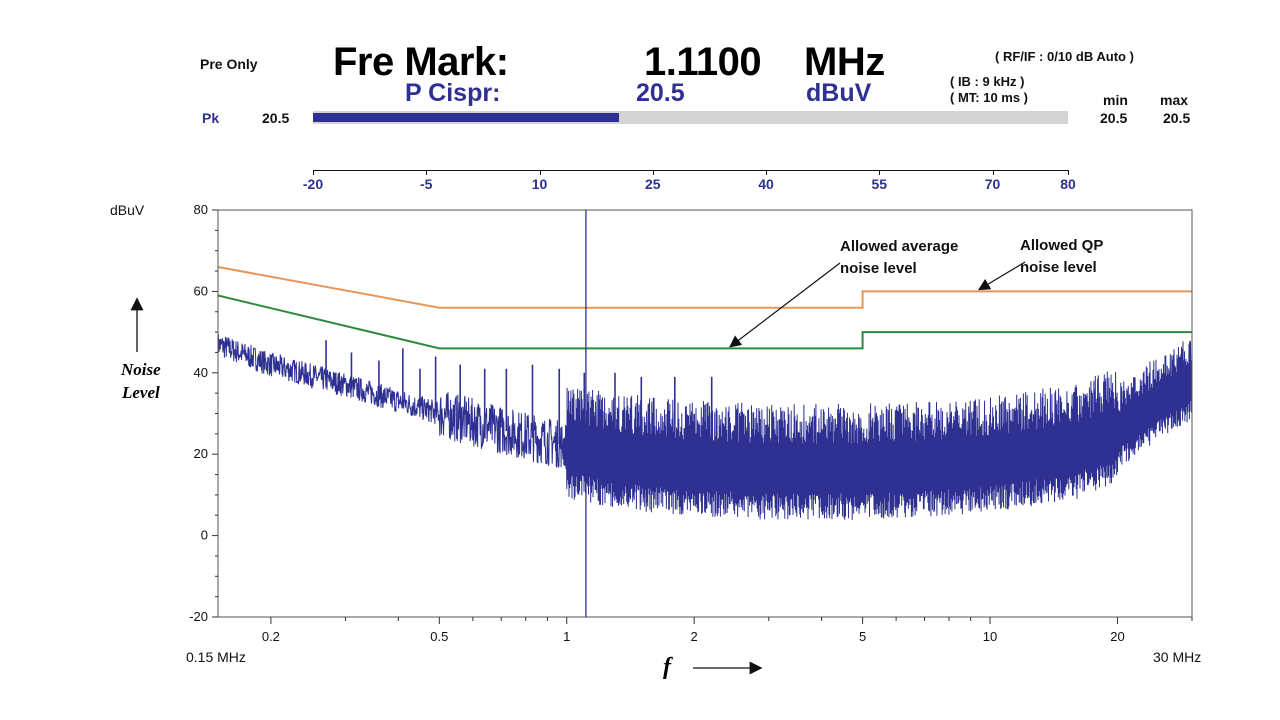 This screenshot has width=1280, height=720. What do you see at coordinates (127, 210) in the screenshot?
I see `y-axis-unit: dBuV` at bounding box center [127, 210].